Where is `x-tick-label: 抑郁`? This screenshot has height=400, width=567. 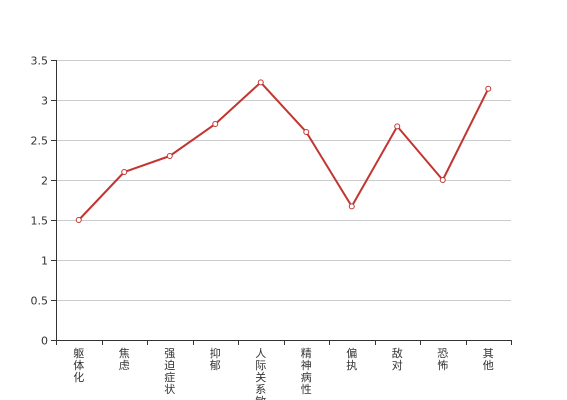 x-tick-label: 抑郁 is located at coordinates (215, 359).